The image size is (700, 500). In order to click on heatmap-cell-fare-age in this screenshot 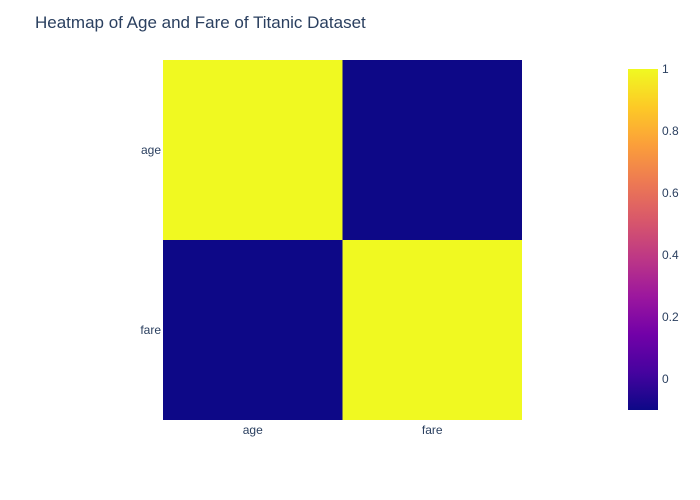, I will do `click(253, 330)`.